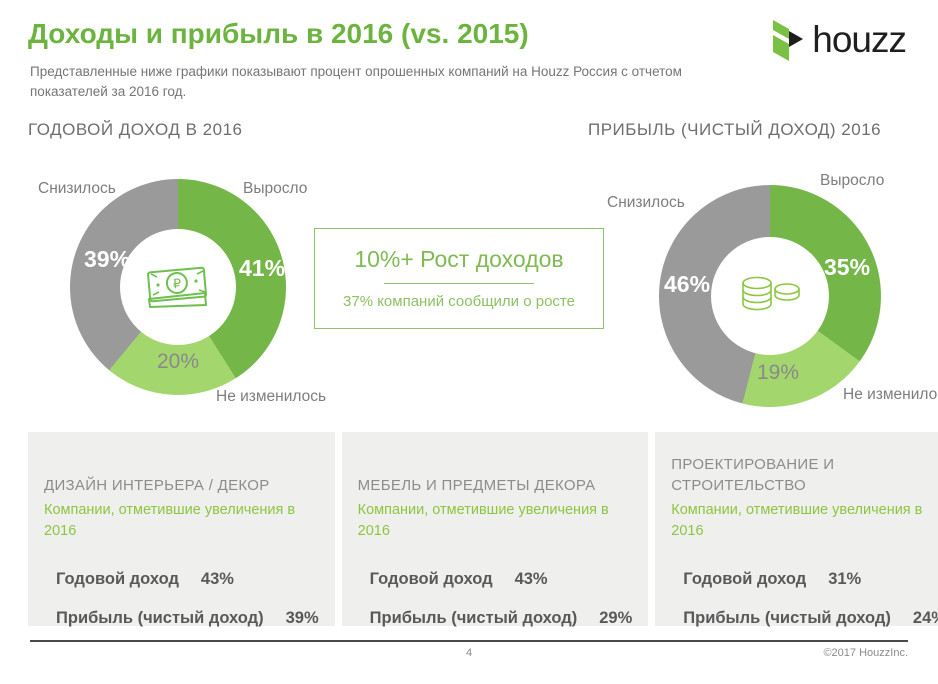 This screenshot has width=938, height=684. I want to click on houzz-logo: houzz, so click(839, 40).